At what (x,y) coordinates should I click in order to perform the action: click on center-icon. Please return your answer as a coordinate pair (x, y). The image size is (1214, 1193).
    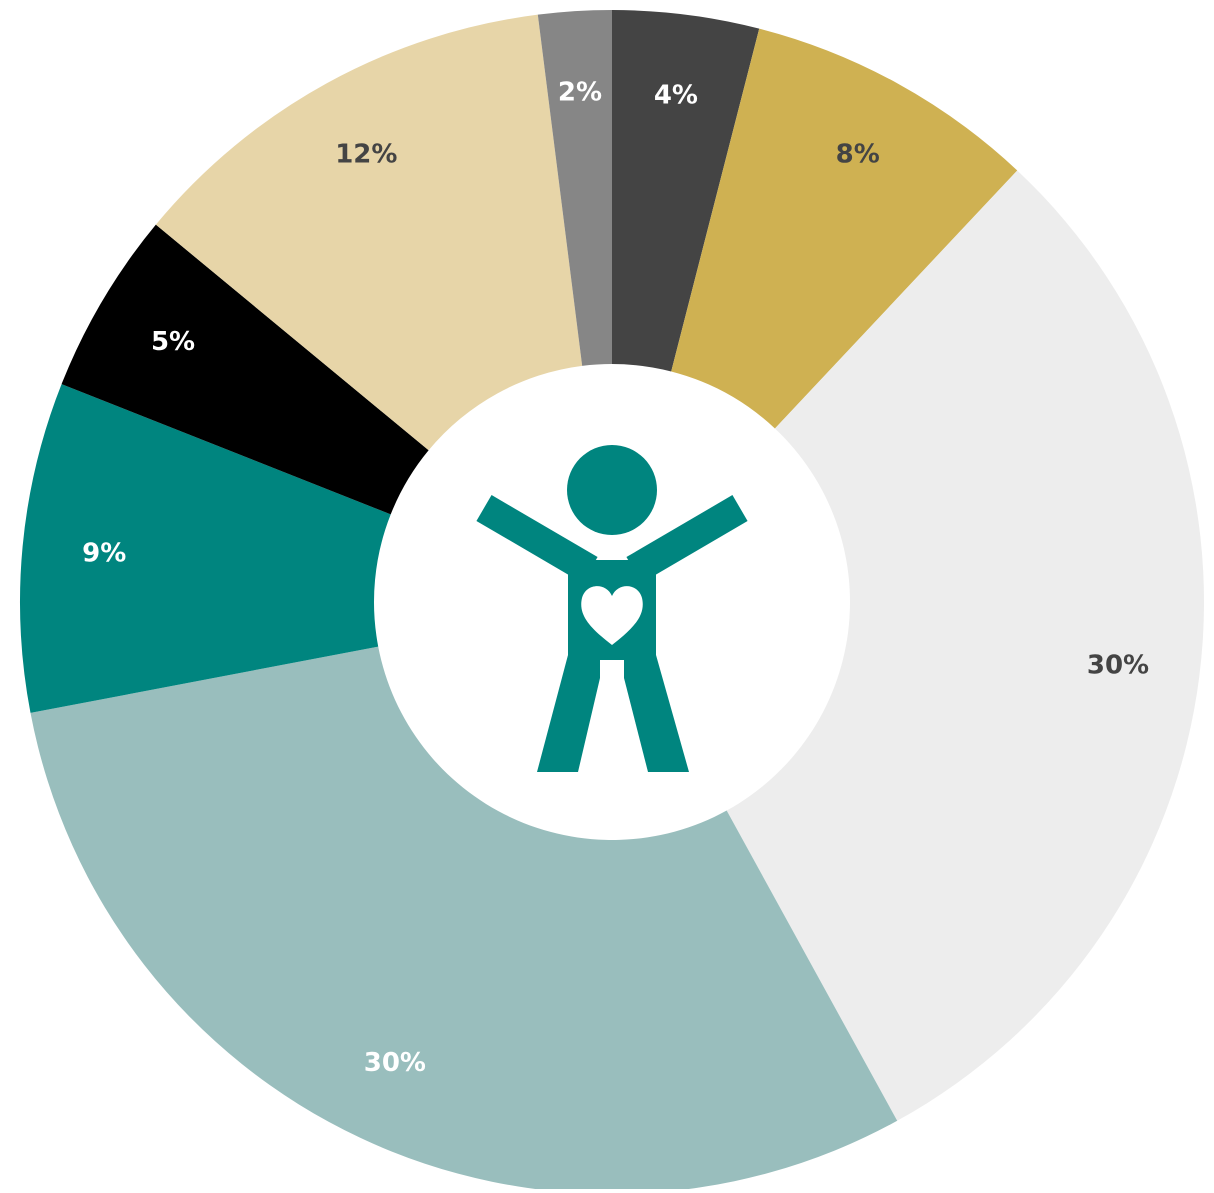
    Looking at the image, I should click on (612, 608).